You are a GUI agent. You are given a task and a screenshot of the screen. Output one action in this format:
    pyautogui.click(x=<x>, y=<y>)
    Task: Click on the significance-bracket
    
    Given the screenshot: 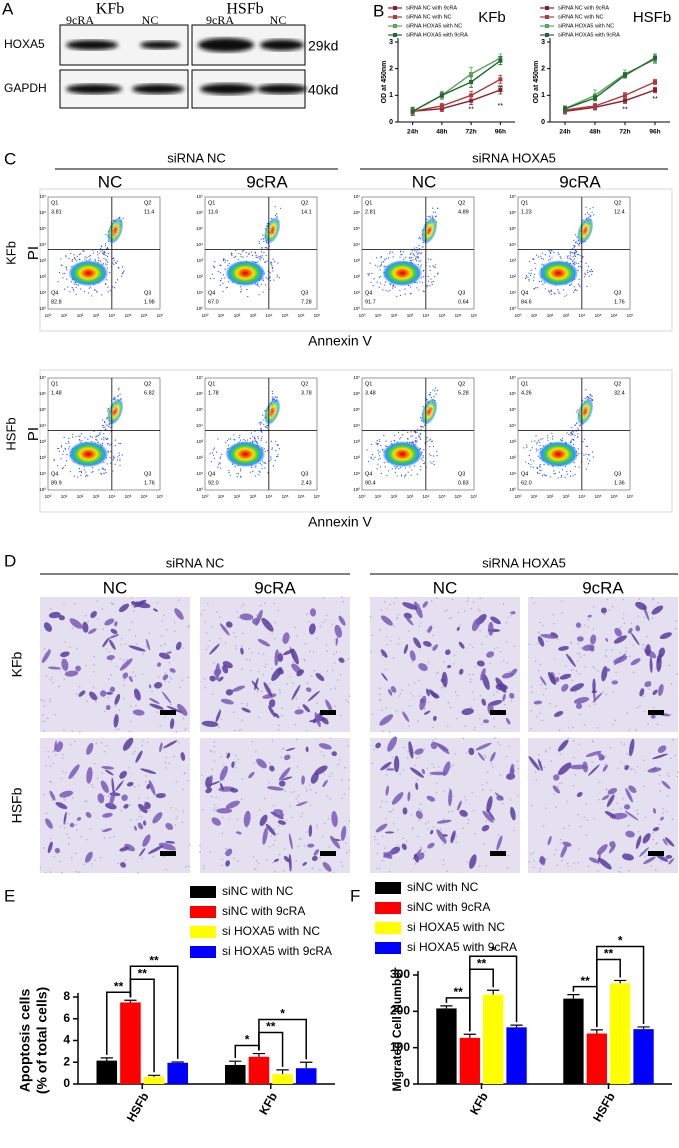 What is the action you would take?
    pyautogui.click(x=620, y=986)
    